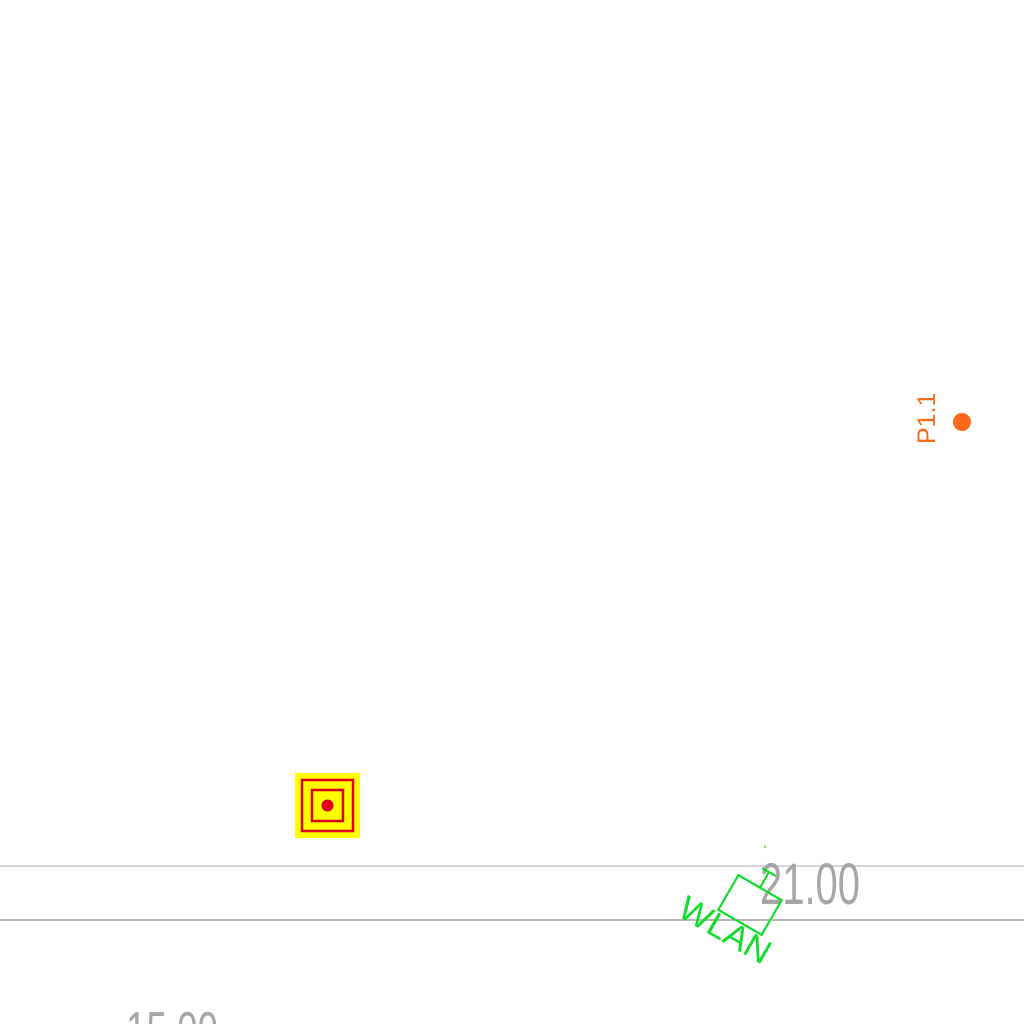 This screenshot has width=1024, height=1024. I want to click on smoke-detector-icon, so click(327, 805).